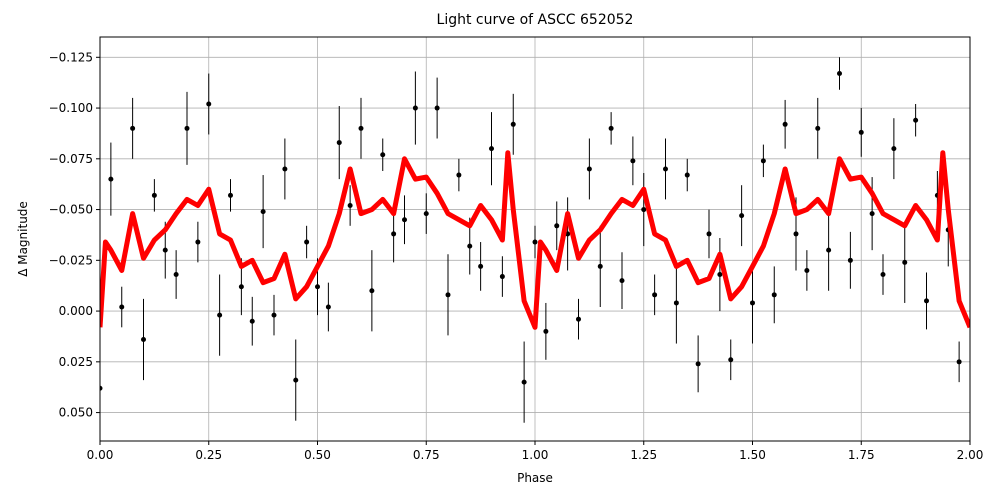  Describe the element at coordinates (71, 57) in the screenshot. I see `y-tick-label: −0.125` at that location.